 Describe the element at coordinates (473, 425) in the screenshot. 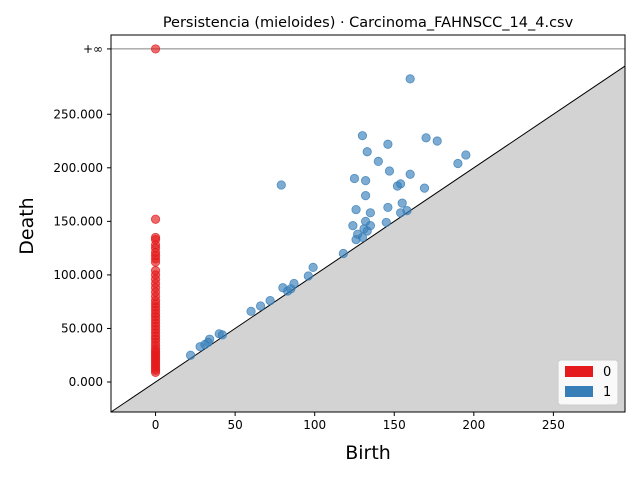

I see `x-tick-label-4: 200` at that location.